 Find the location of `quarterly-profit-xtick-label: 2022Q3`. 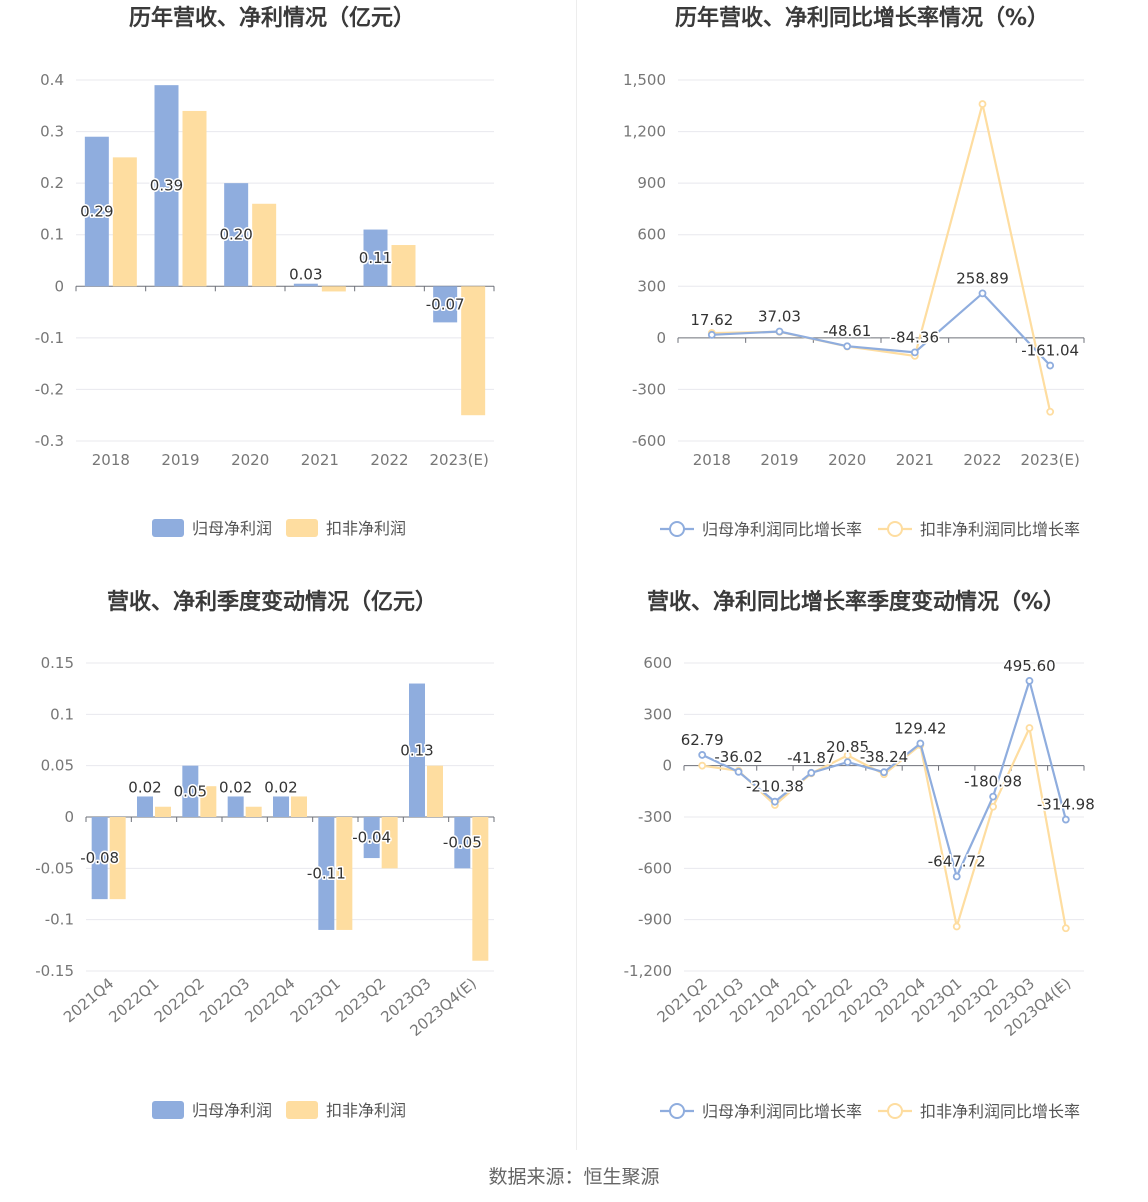

quarterly-profit-xtick-label: 2022Q3 is located at coordinates (224, 1000).